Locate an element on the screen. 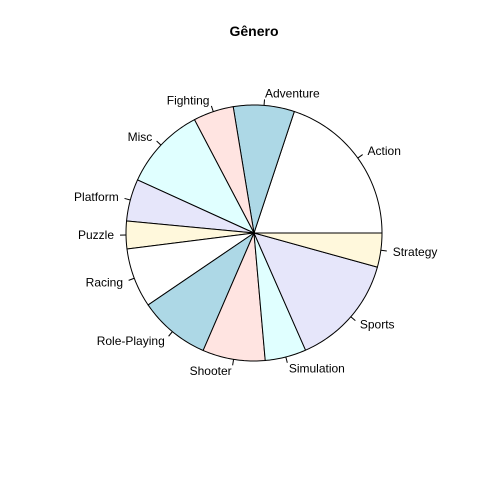 This screenshot has width=480, height=480. tick-role-playing is located at coordinates (170, 334).